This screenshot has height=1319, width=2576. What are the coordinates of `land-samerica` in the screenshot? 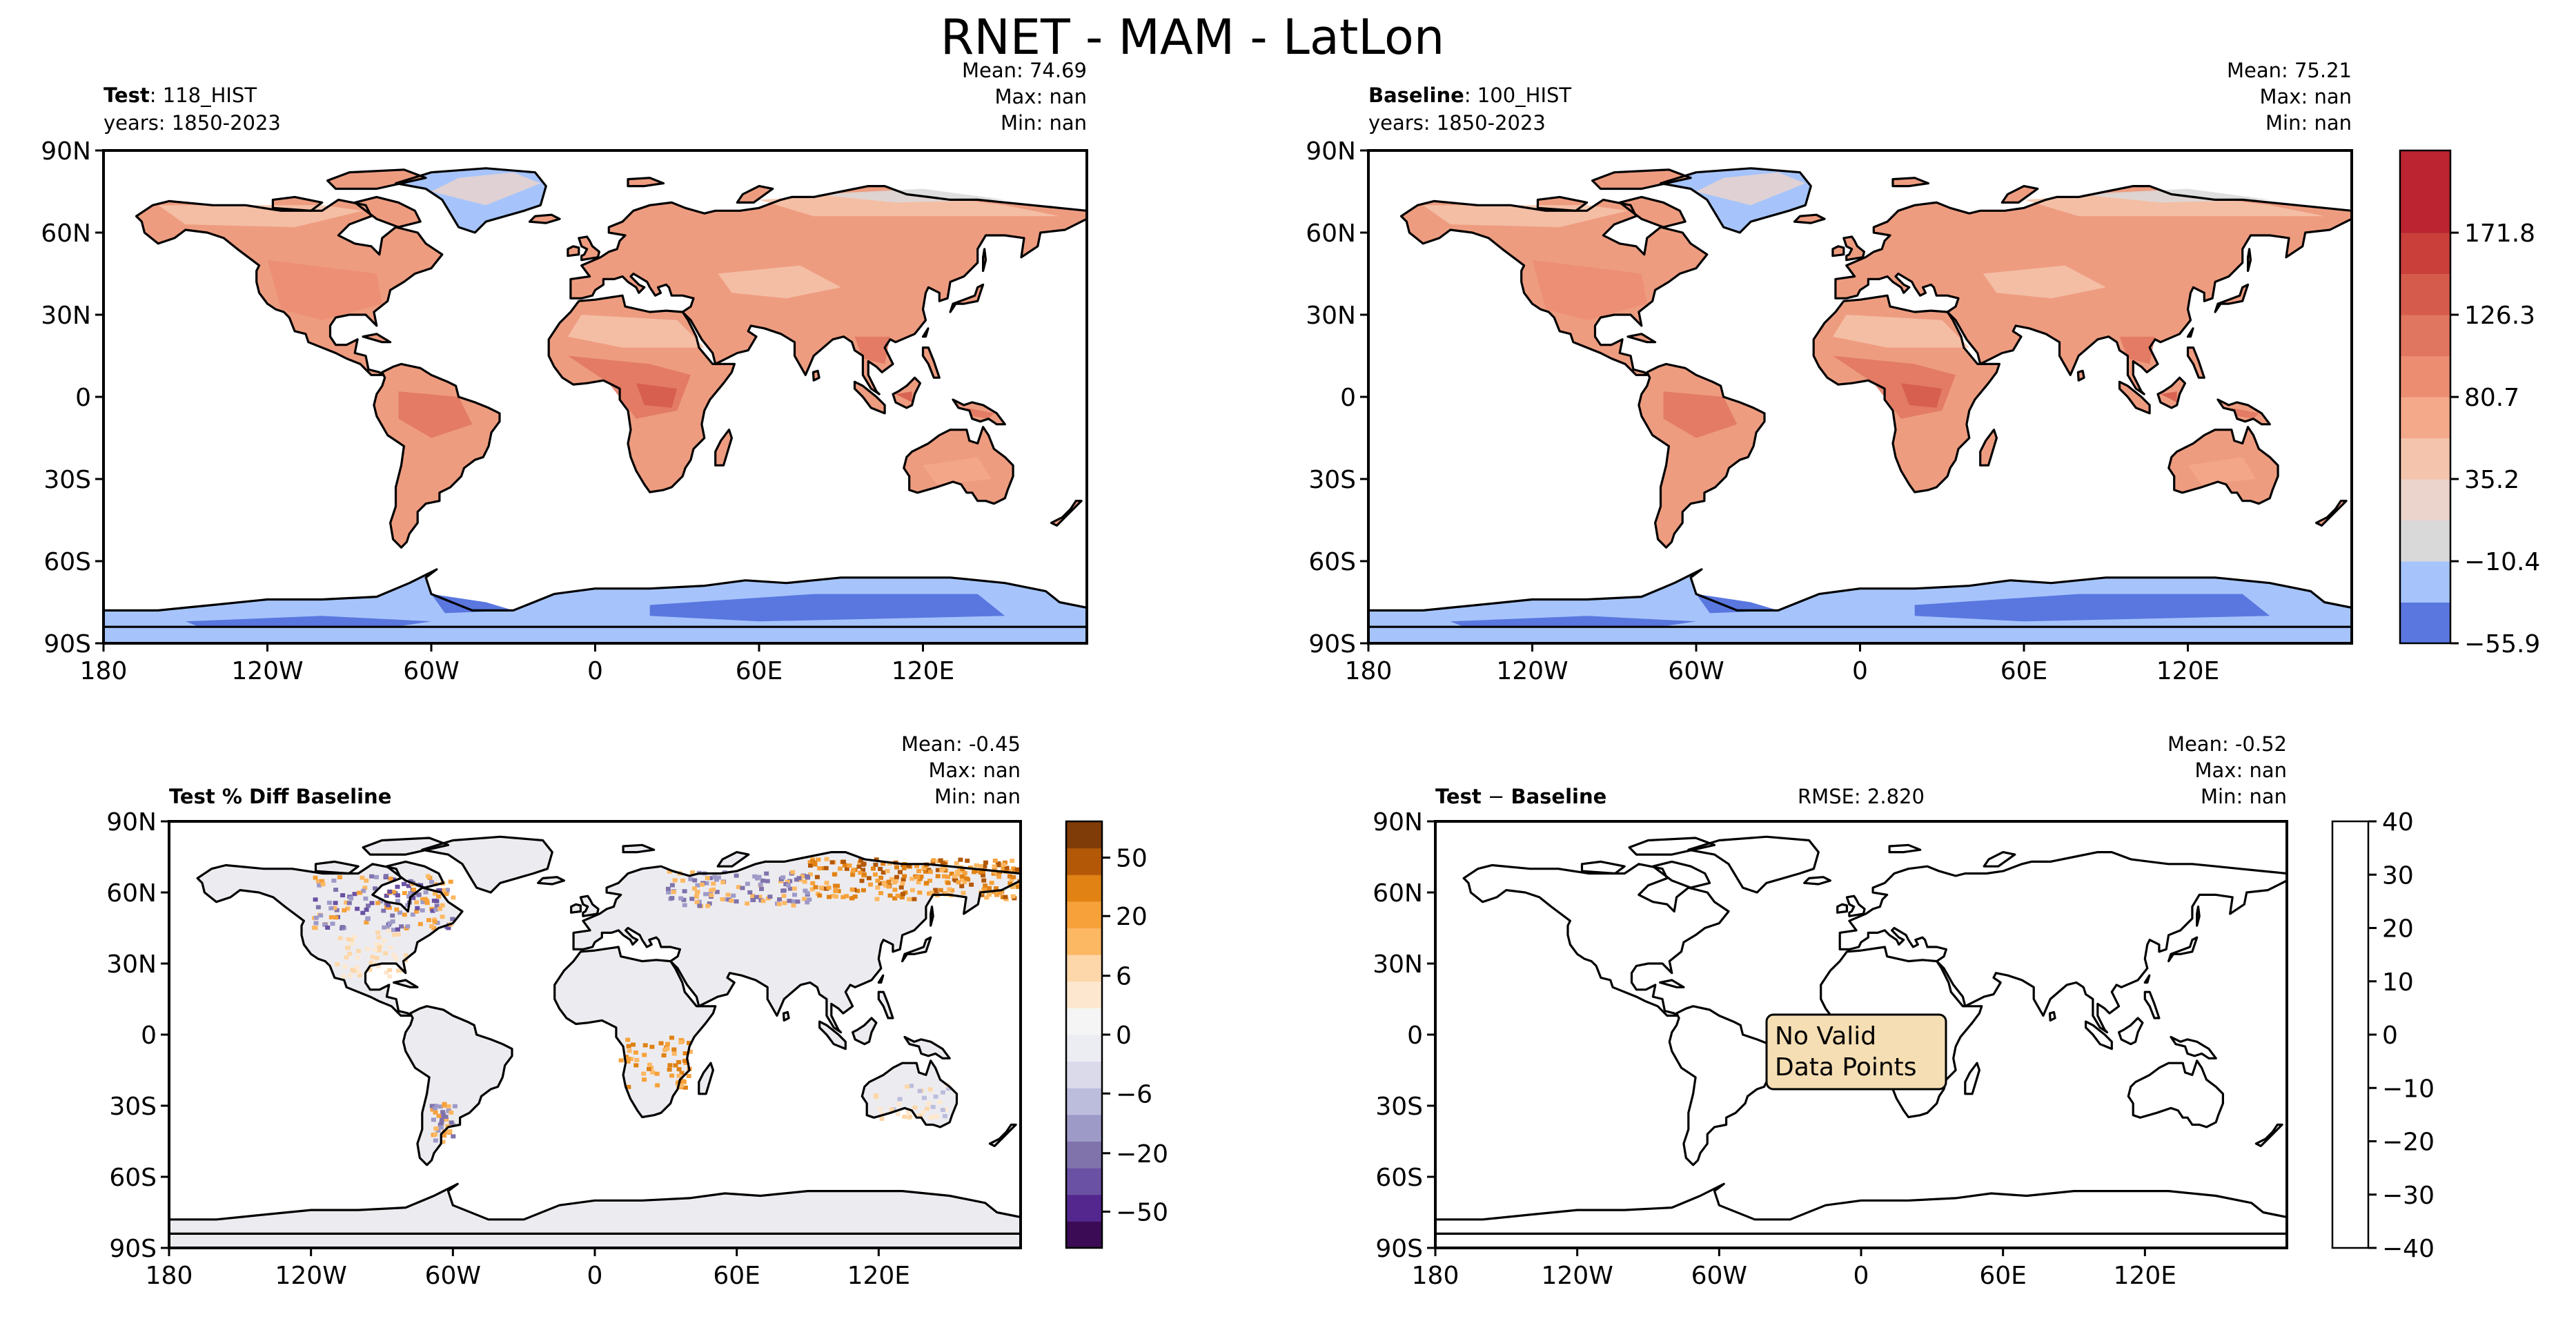 It's located at (436, 456).